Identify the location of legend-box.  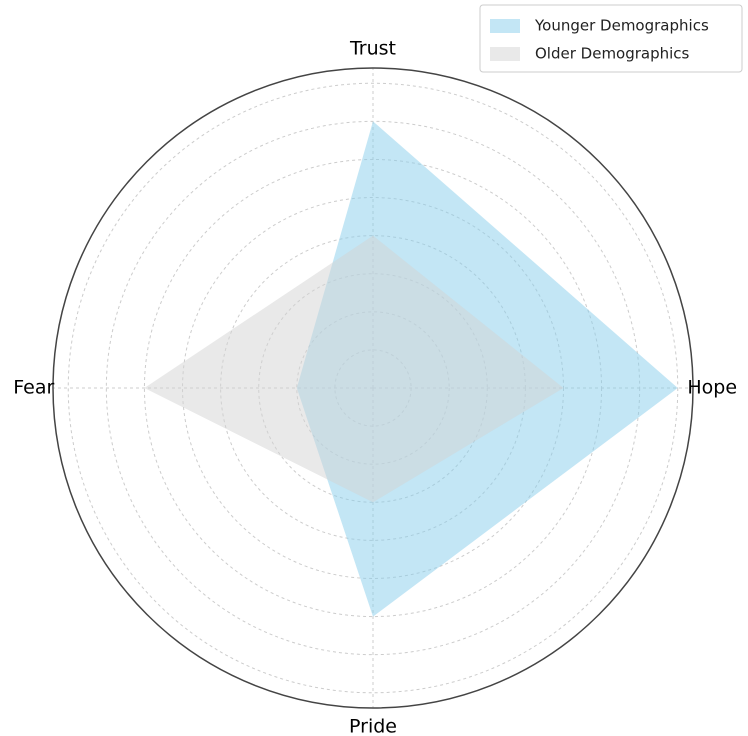
(611, 38).